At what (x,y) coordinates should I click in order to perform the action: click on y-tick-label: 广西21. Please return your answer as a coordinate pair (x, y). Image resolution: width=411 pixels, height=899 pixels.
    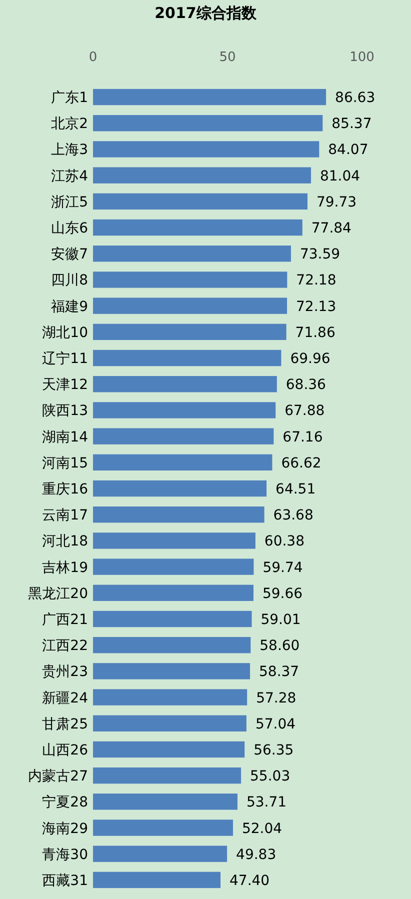
    Looking at the image, I should click on (65, 620).